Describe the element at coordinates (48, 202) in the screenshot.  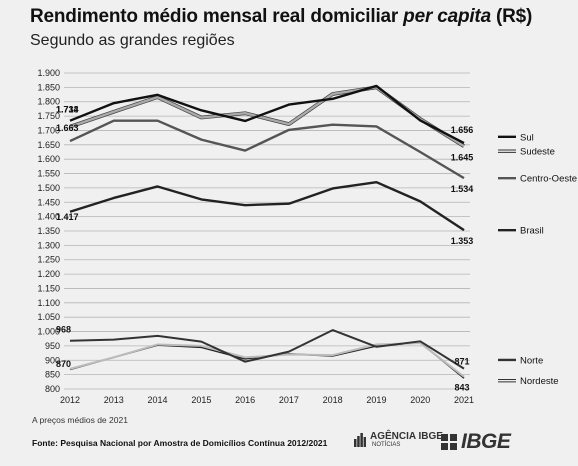
I see `y-tick-label: 1.450` at that location.